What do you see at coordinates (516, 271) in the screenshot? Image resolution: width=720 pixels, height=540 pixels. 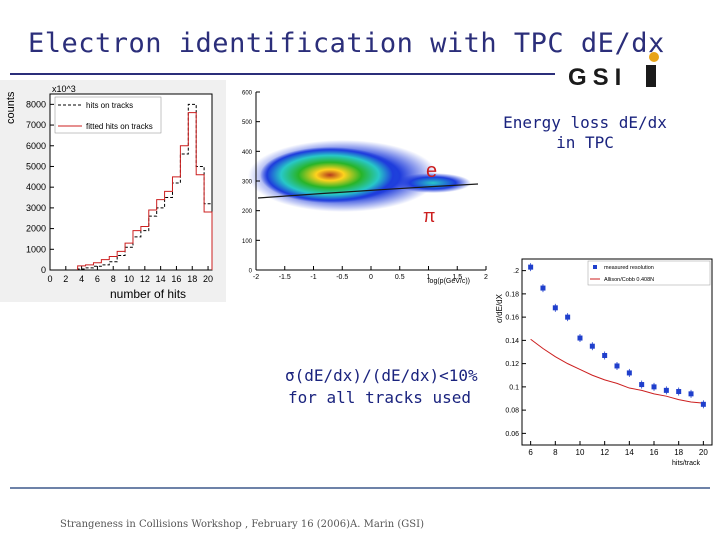 I see `resolution-ytick-label: .2` at bounding box center [516, 271].